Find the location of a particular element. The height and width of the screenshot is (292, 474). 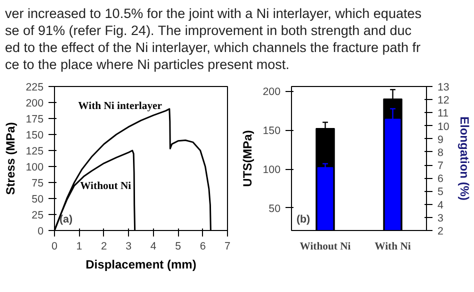

x-tick-label: 7 is located at coordinates (227, 246).